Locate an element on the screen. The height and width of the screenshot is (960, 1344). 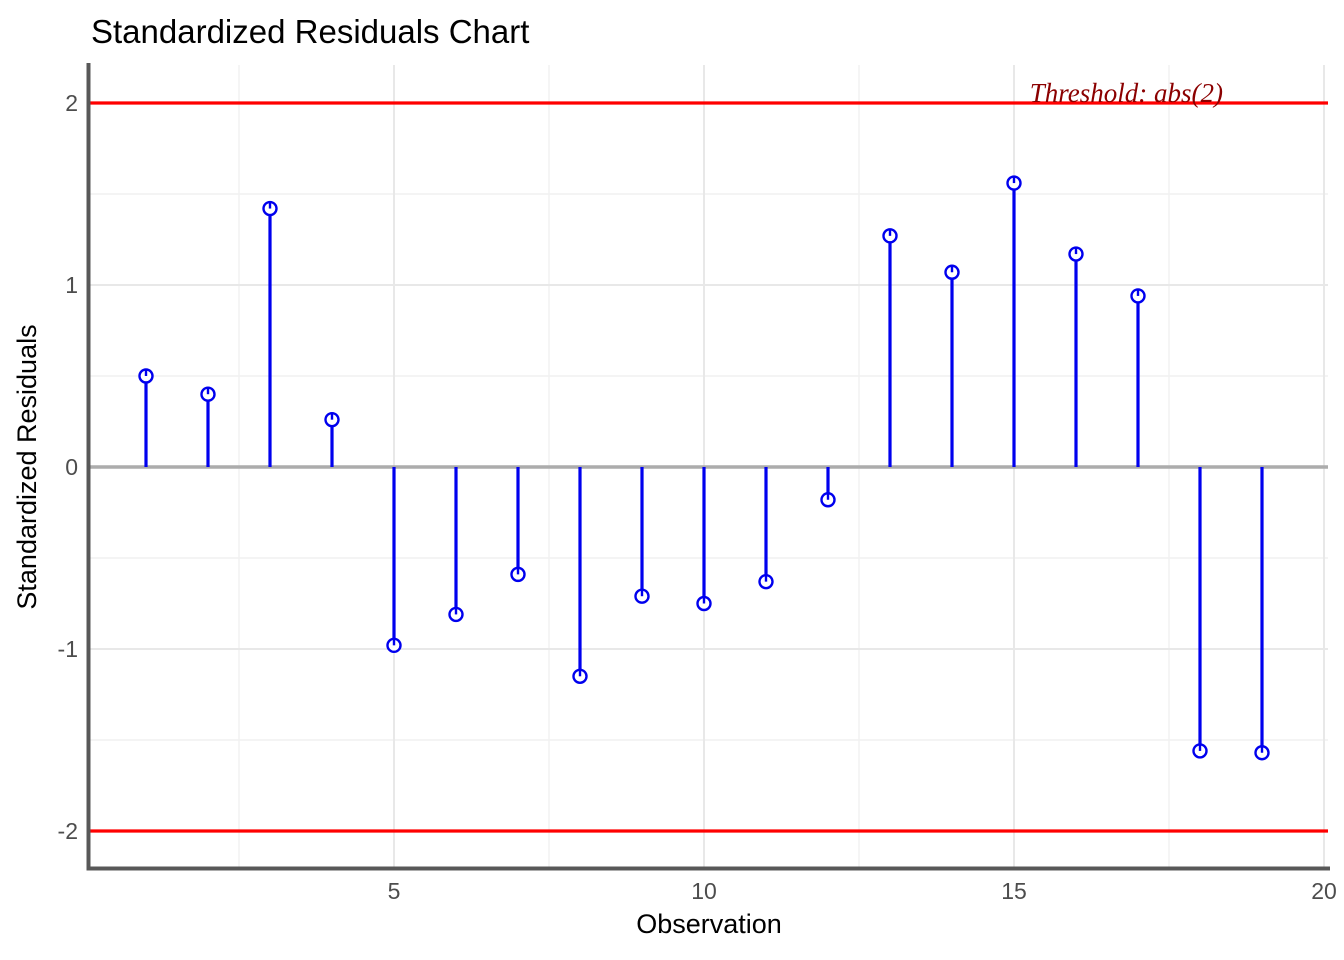
x-axis-title: Observation is located at coordinates (709, 924).